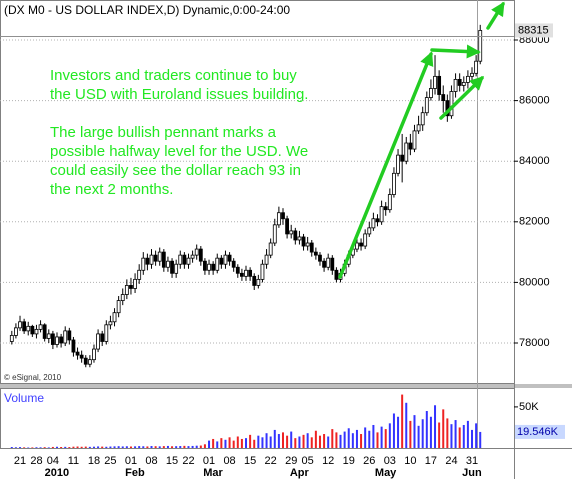 The width and height of the screenshot is (572, 479). What do you see at coordinates (534, 161) in the screenshot?
I see `y-tick-label: 84000` at bounding box center [534, 161].